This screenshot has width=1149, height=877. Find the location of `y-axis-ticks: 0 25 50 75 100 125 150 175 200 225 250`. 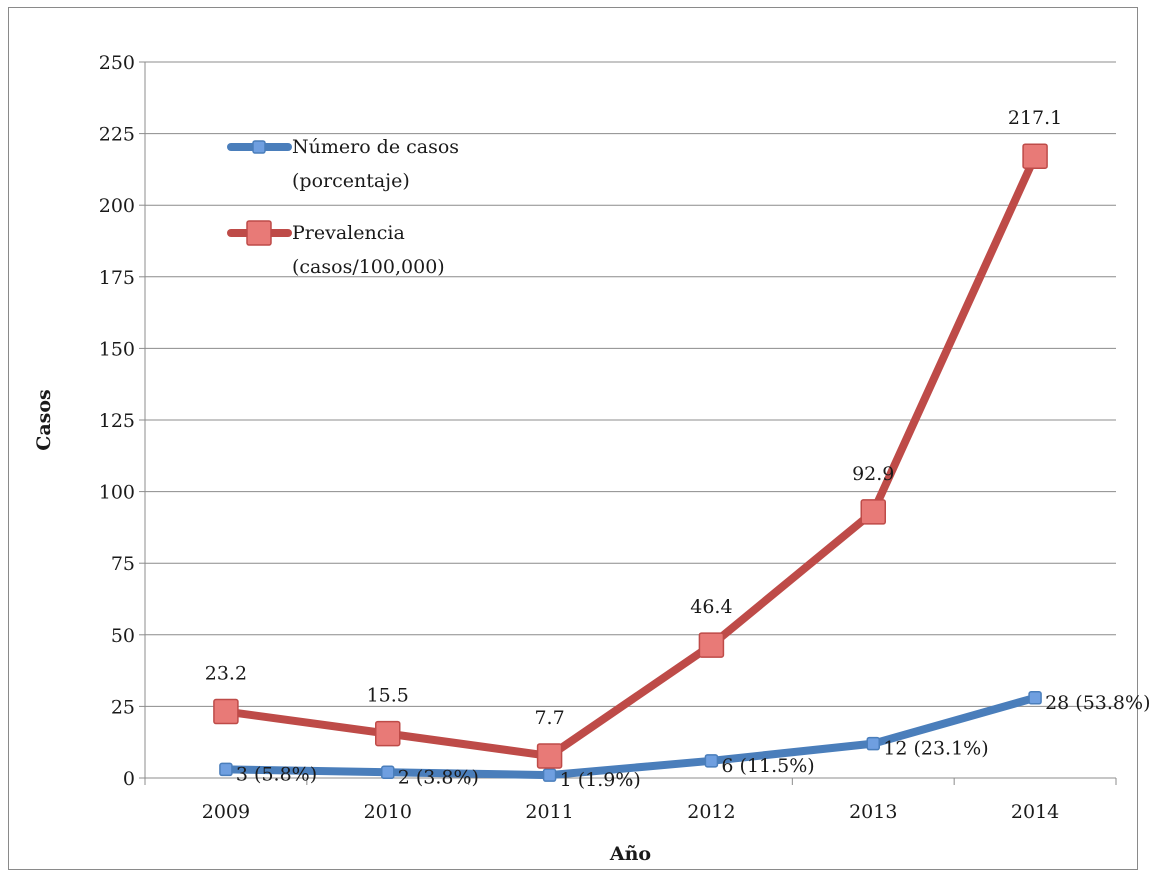

y-axis-ticks: 0 25 50 75 100 125 150 175 200 225 250 is located at coordinates (122, 421).